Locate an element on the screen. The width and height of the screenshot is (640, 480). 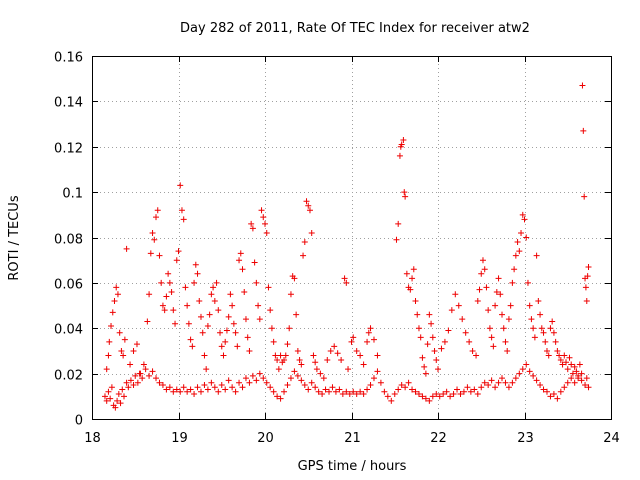
y-tick-label: 0.14 is located at coordinates (68, 103).